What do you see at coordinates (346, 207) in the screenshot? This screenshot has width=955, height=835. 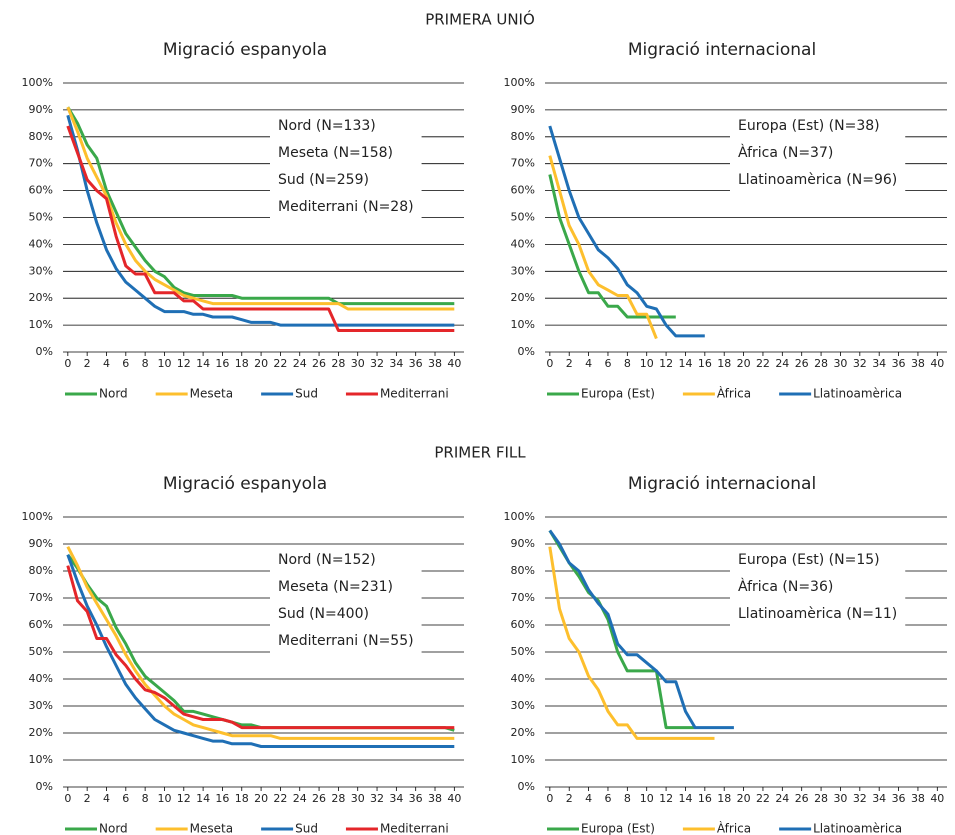 I see `annotation: Mediterrani (N=28)` at bounding box center [346, 207].